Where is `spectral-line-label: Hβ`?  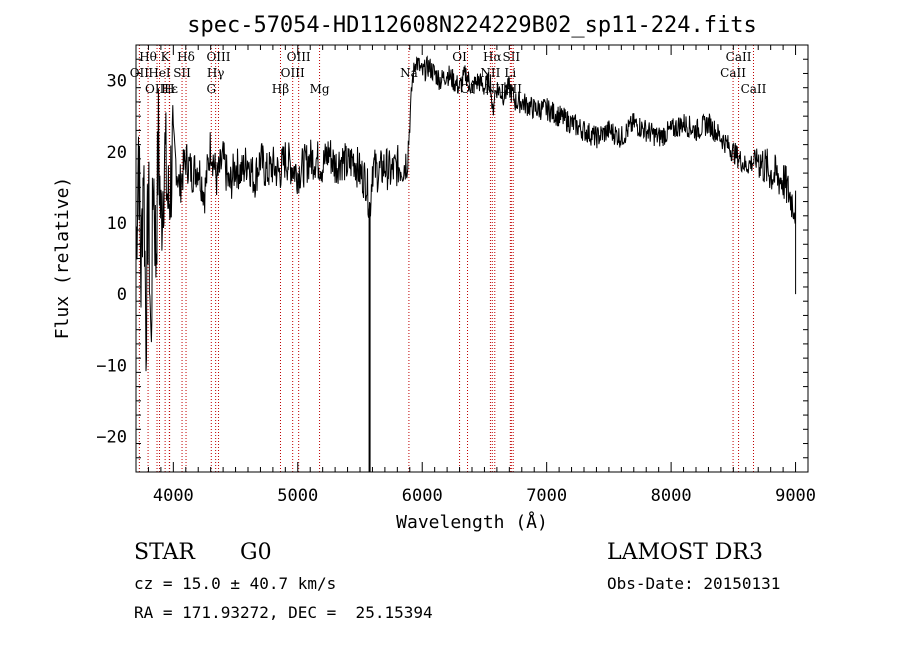 spectral-line-label: Hβ is located at coordinates (280, 89).